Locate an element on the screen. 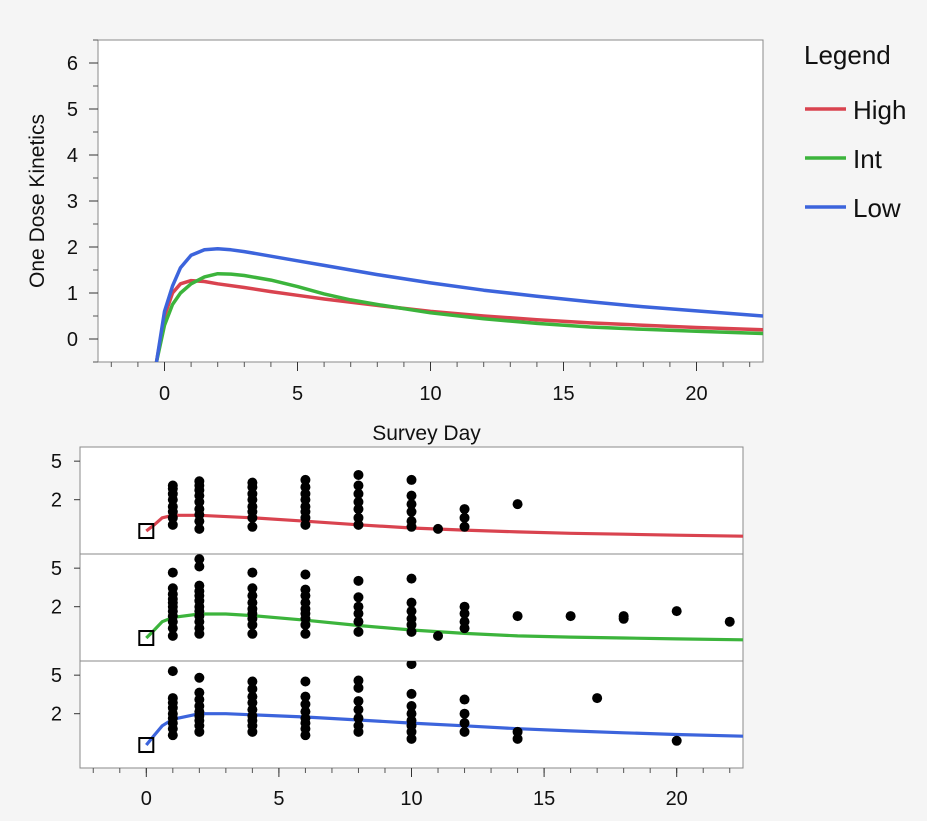 The width and height of the screenshot is (927, 821). y-tick-label: 0 is located at coordinates (72, 340).